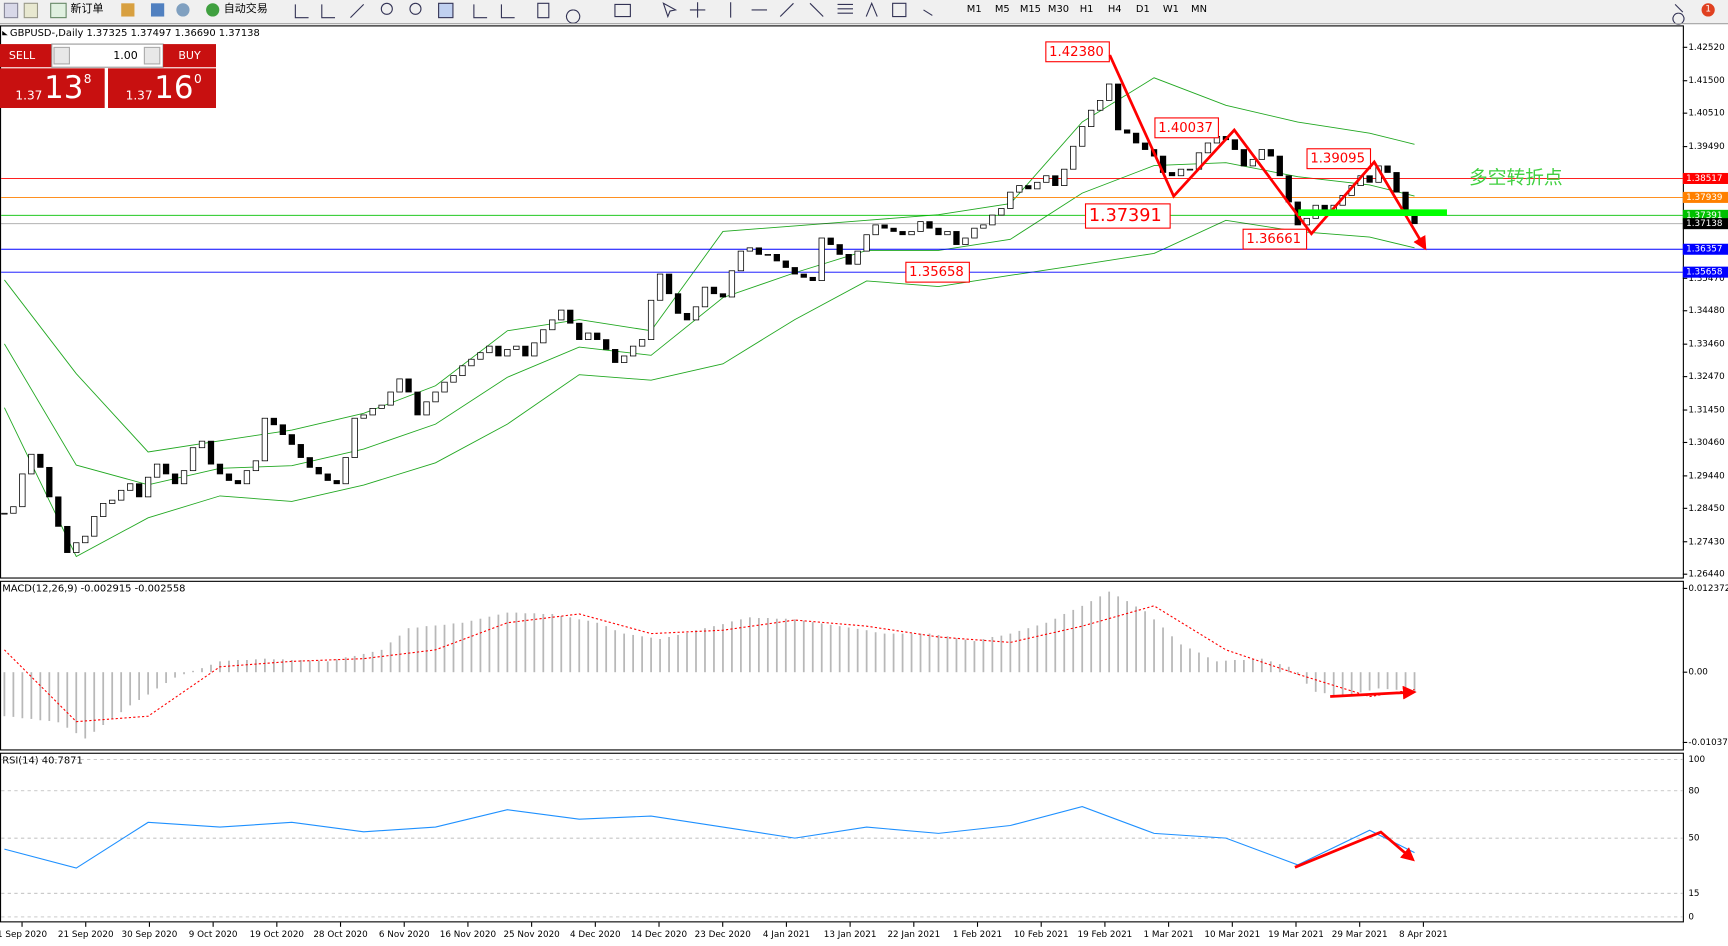 This screenshot has height=946, width=1728. What do you see at coordinates (1171, 9) in the screenshot?
I see `timeframe-button: W1` at bounding box center [1171, 9].